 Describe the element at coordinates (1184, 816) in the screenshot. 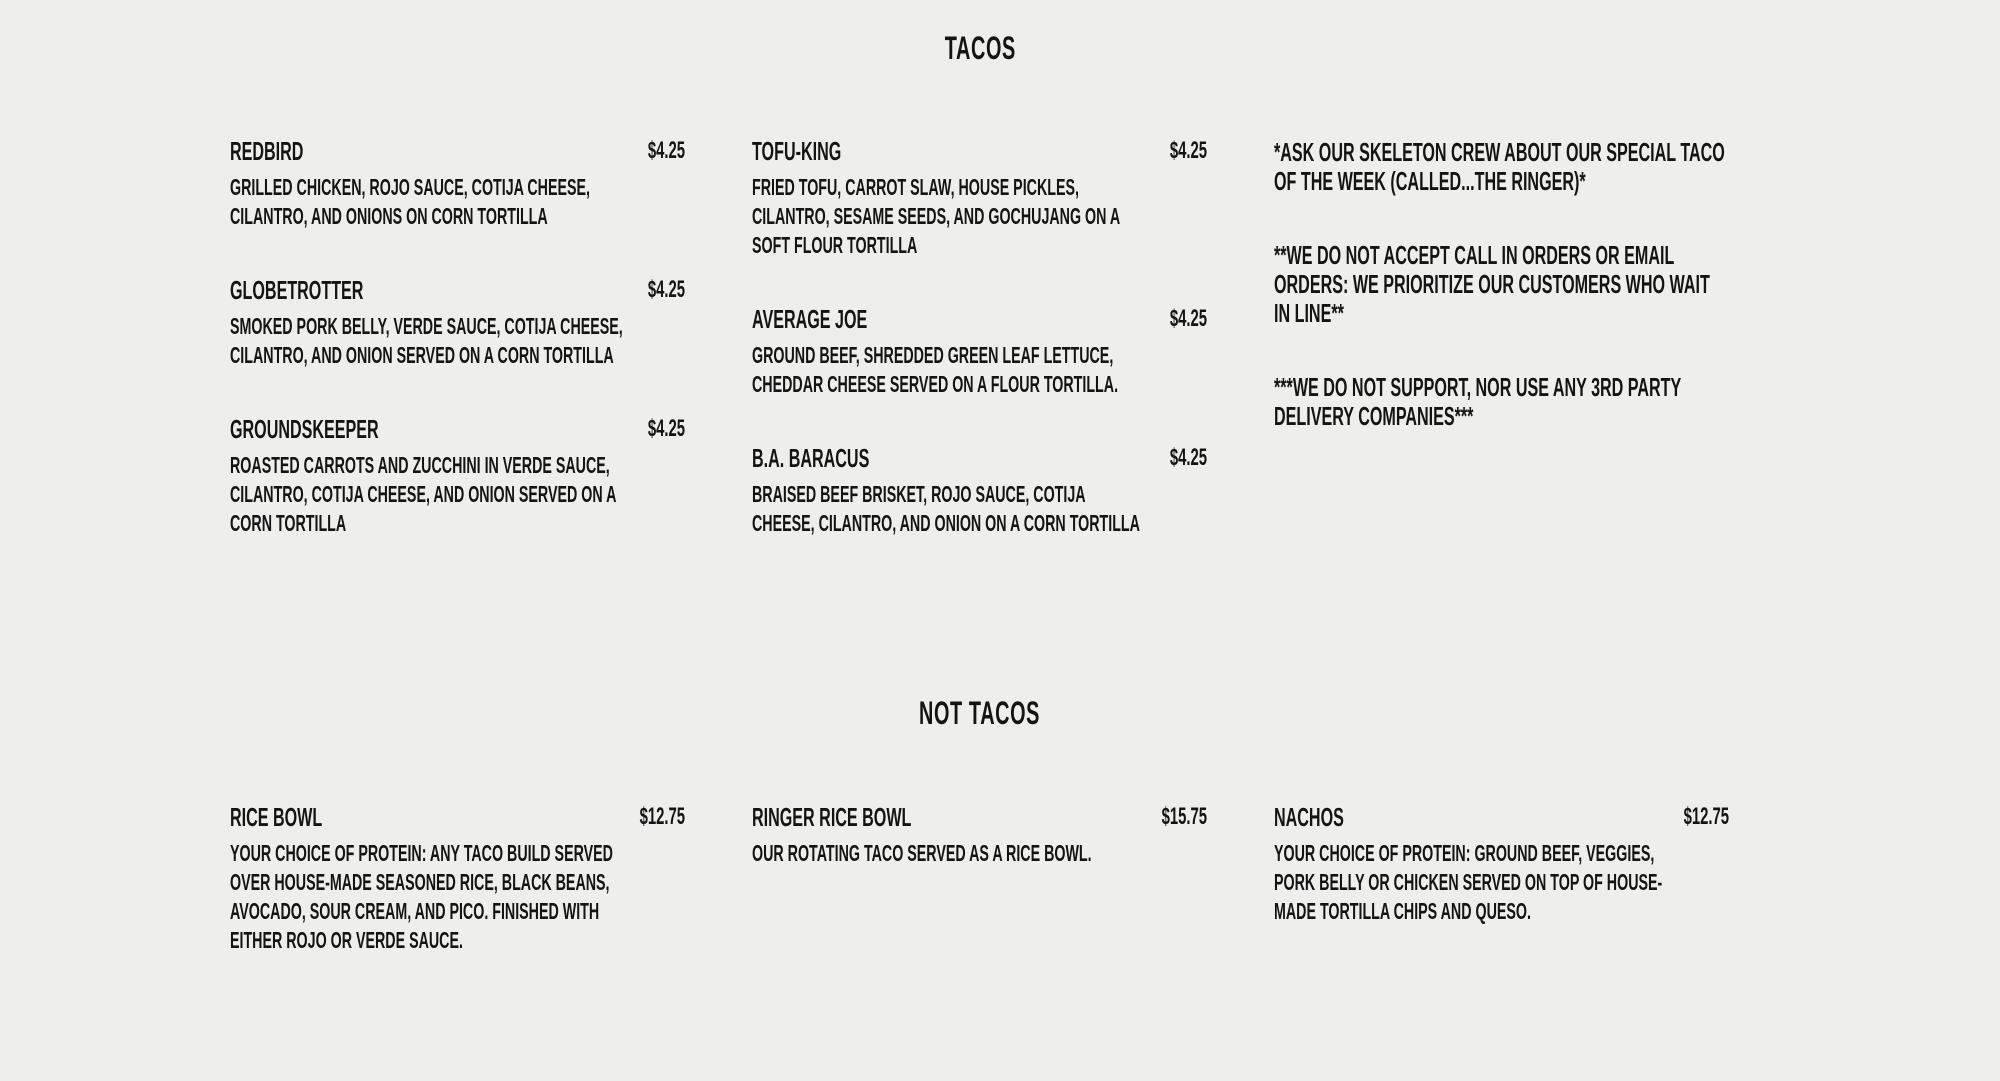

I see `item-price: $15.75` at that location.